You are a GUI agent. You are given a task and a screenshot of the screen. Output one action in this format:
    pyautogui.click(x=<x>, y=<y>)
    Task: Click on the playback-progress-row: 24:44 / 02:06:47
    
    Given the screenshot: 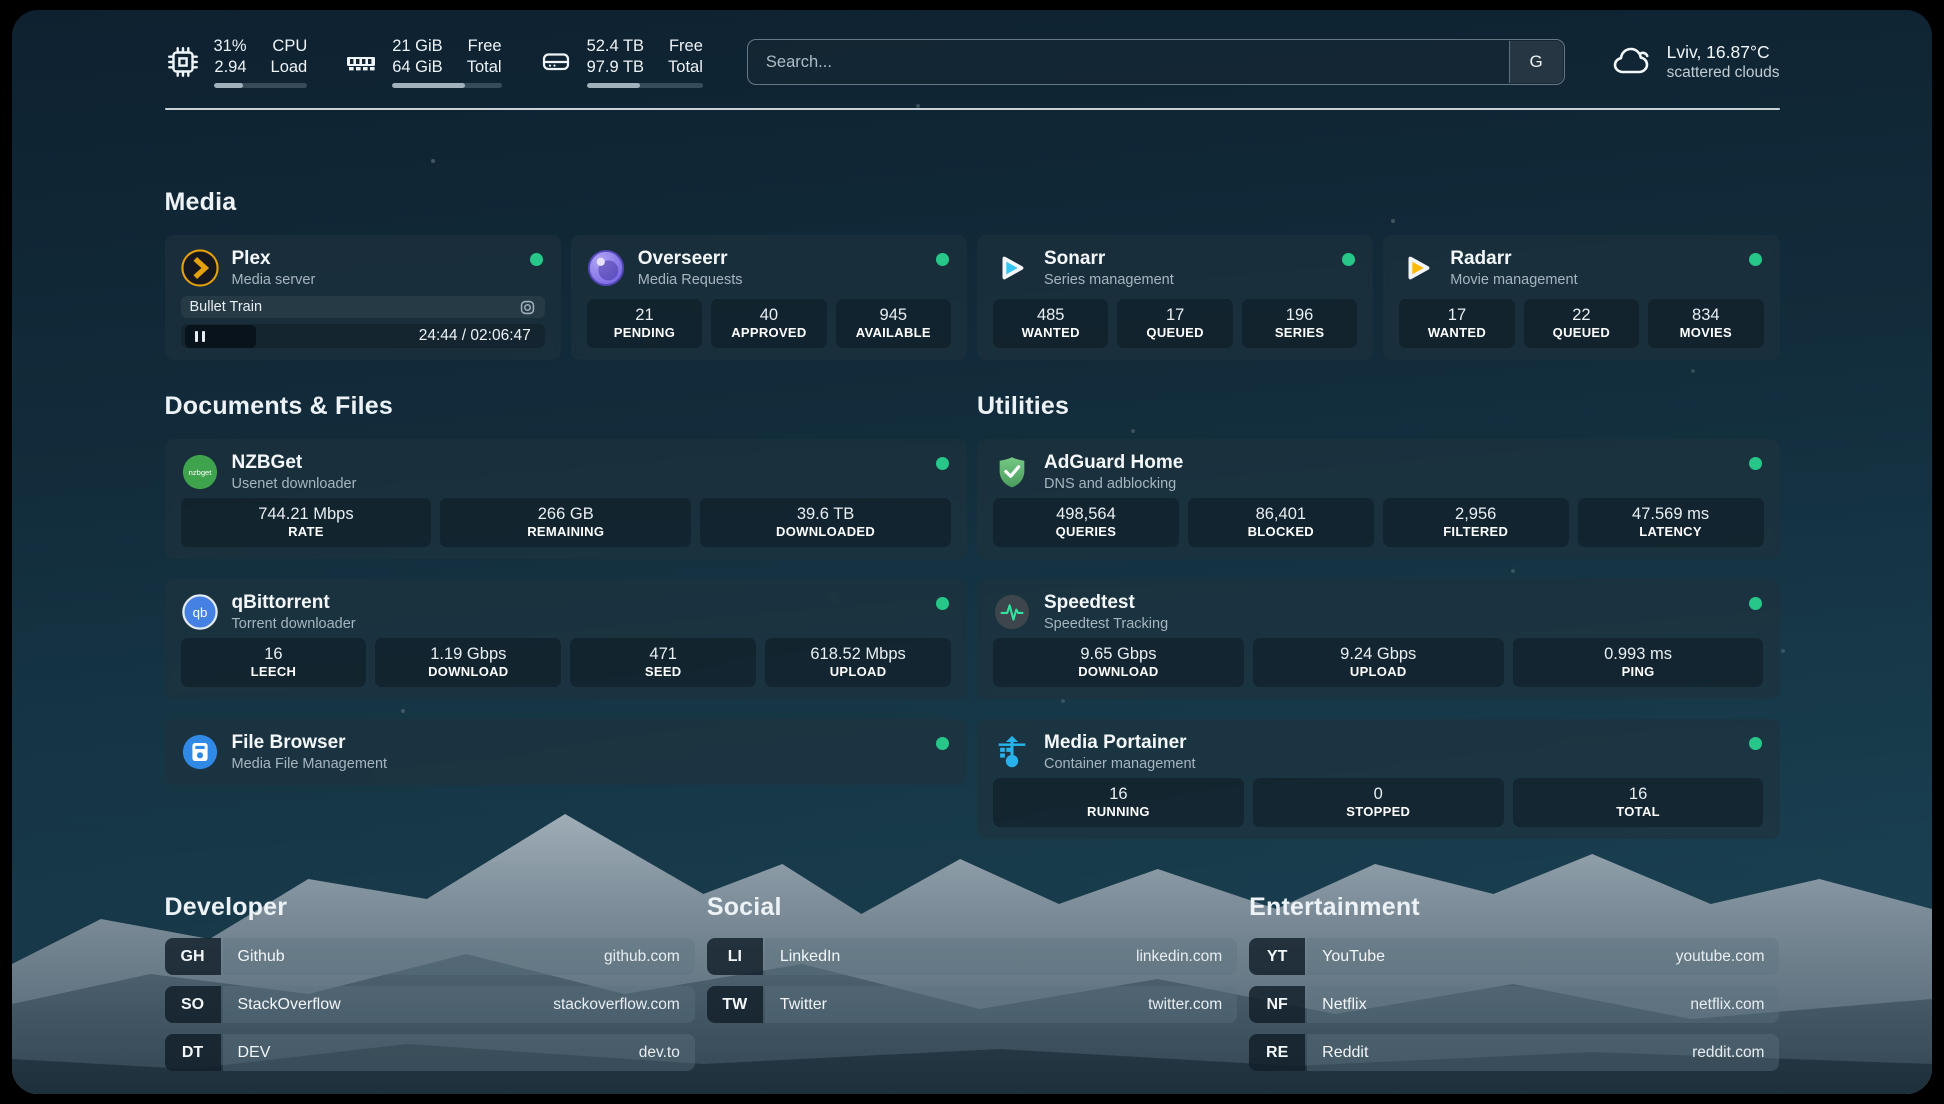 What is the action you would take?
    pyautogui.click(x=362, y=336)
    